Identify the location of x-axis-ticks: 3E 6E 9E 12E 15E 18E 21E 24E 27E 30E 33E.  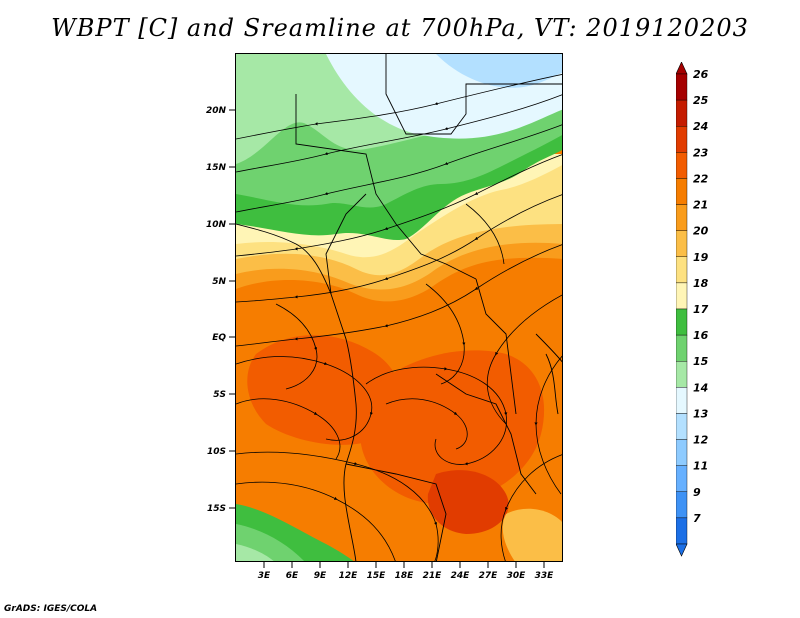
(406, 571).